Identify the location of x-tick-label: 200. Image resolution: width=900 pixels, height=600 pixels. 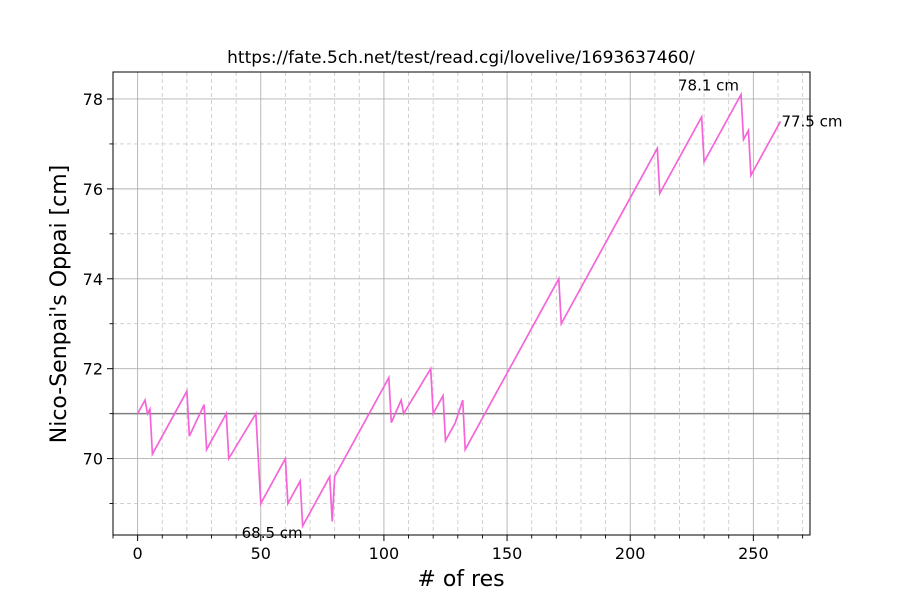
(630, 553).